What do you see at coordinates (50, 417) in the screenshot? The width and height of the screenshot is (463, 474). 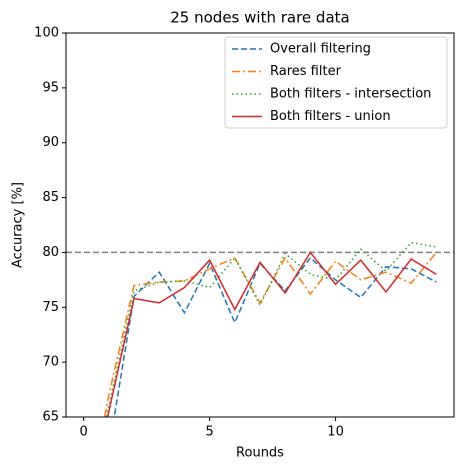 I see `y-tick-label: 65` at bounding box center [50, 417].